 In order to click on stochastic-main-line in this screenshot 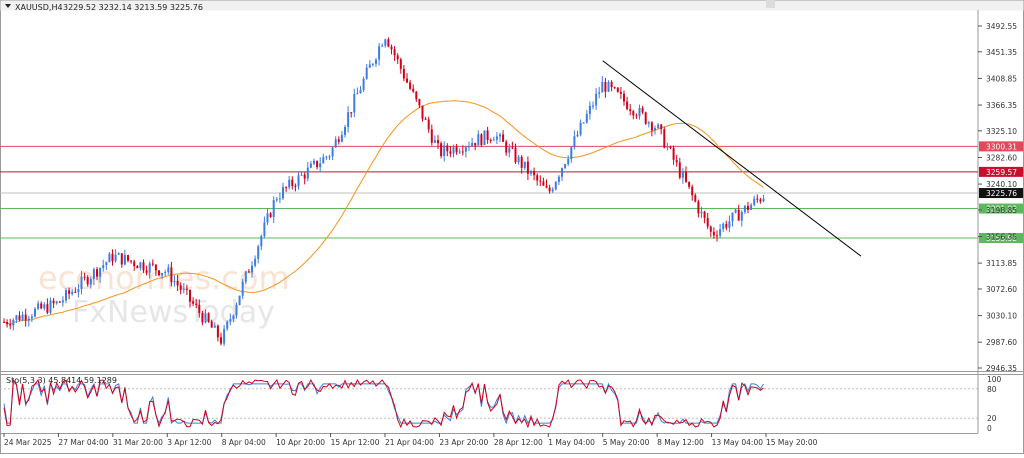, I will do `click(383, 403)`.